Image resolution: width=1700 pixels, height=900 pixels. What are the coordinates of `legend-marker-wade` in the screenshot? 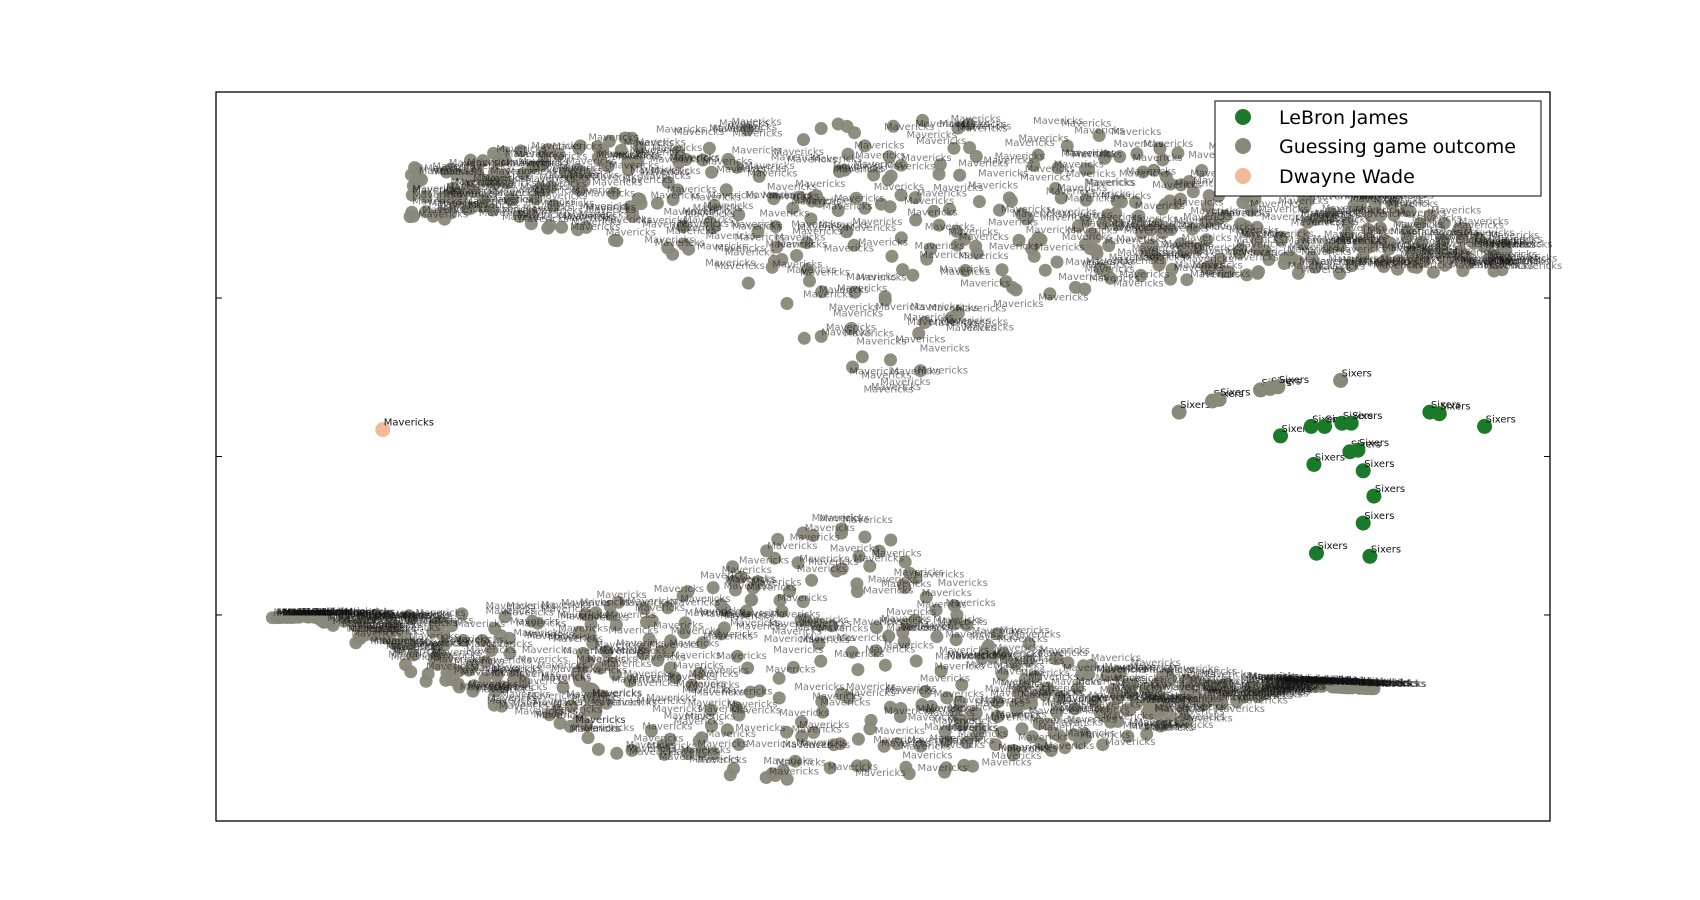 It's located at (1243, 176).